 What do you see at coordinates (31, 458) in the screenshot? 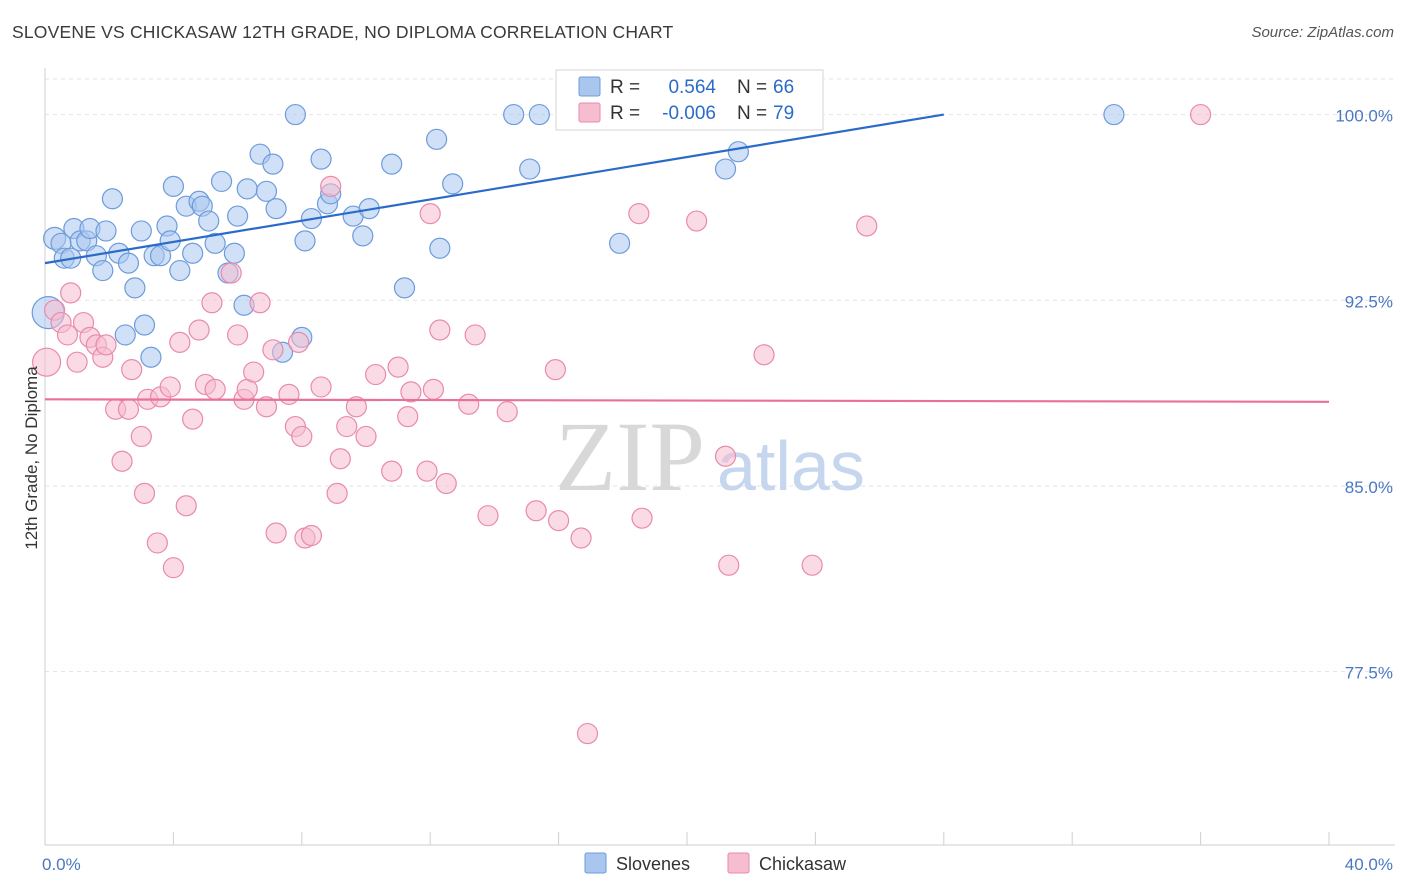
I see `y-axis-label: 12th Grade, No Diploma` at bounding box center [31, 458].